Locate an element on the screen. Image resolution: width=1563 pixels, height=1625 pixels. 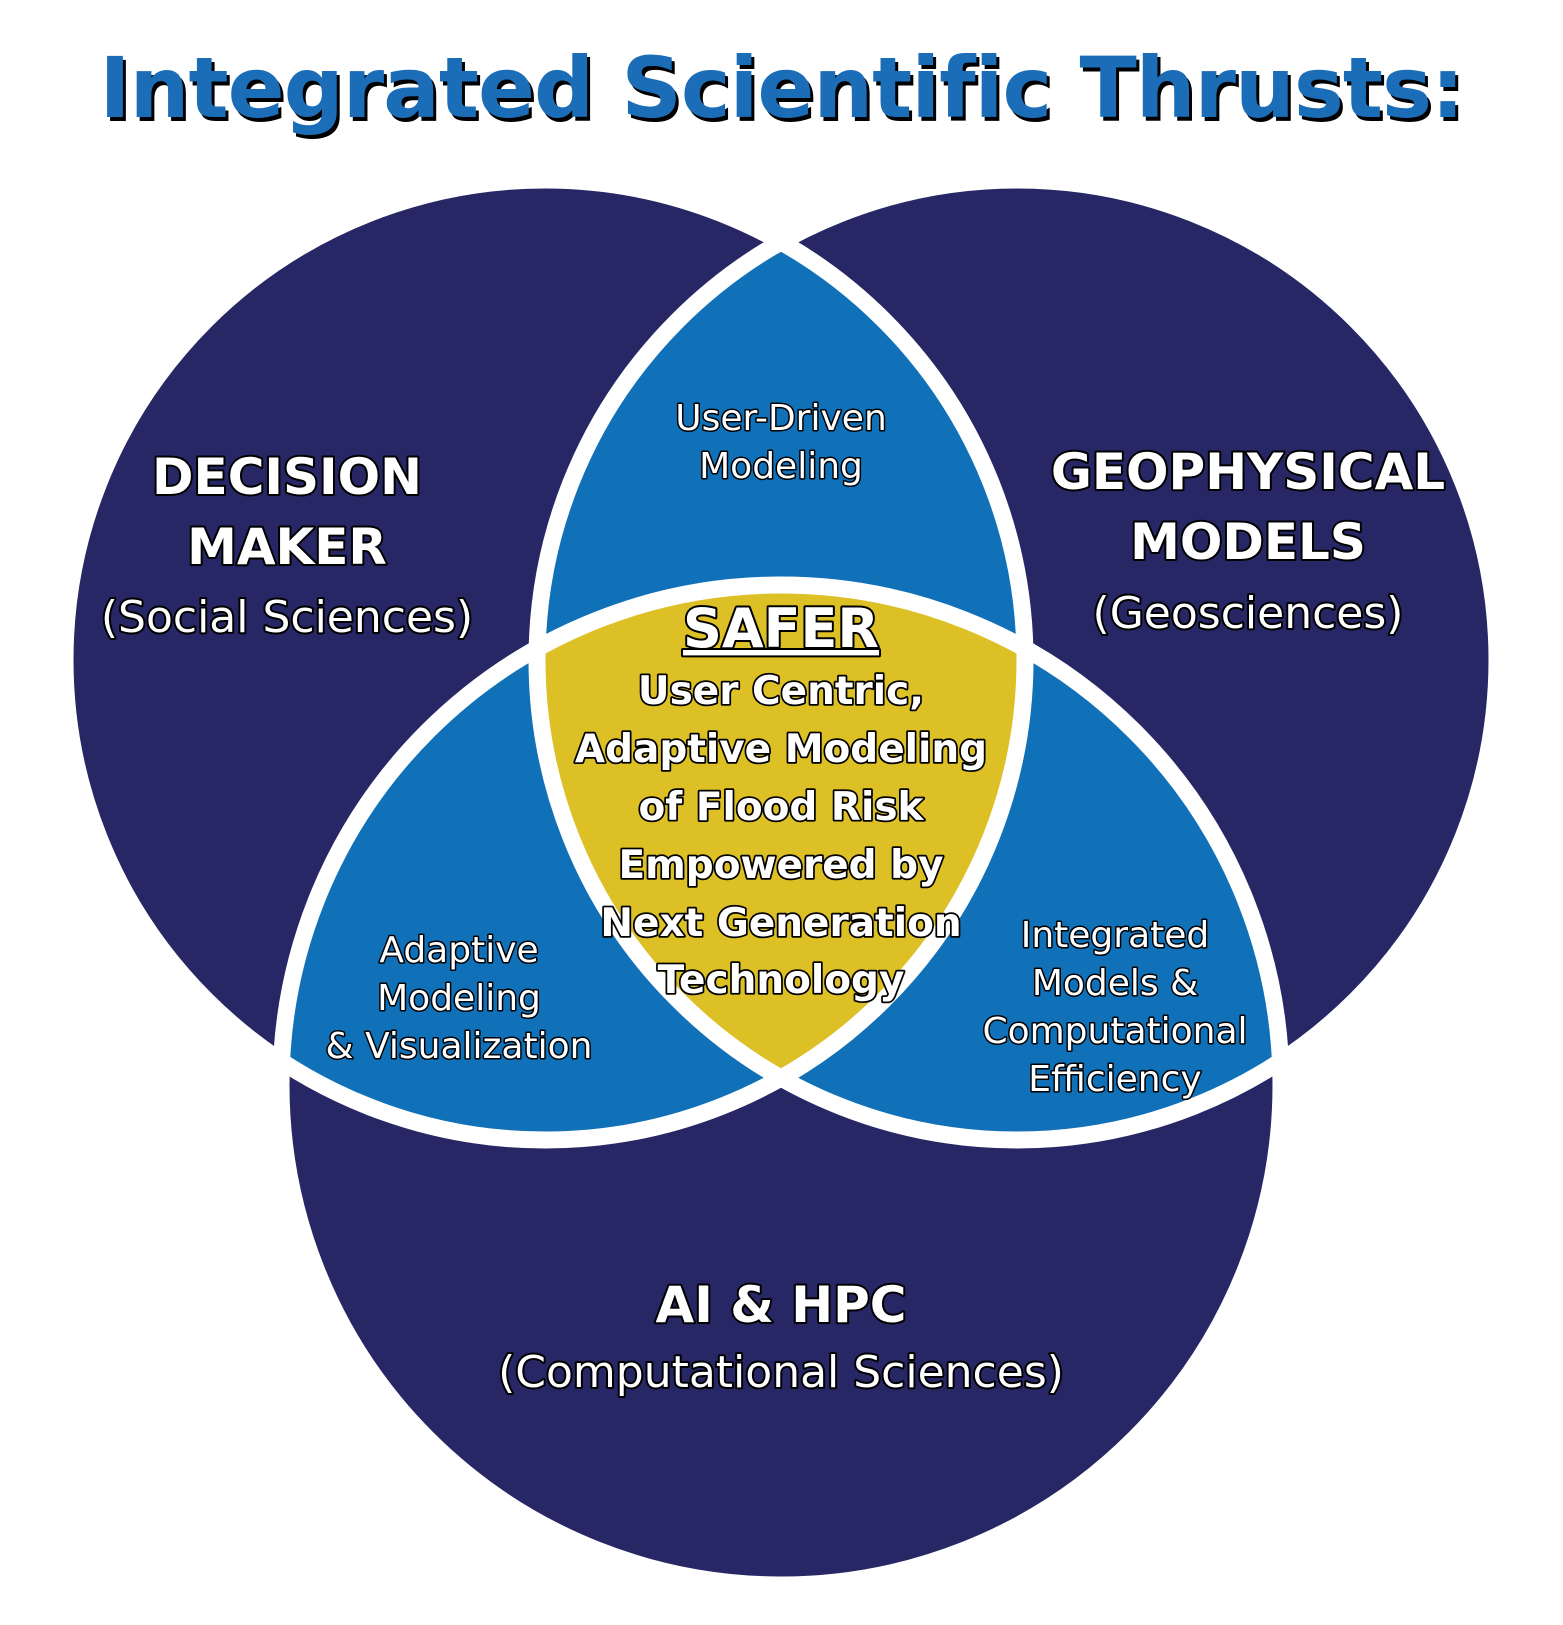
label-integrated-line2: Models & is located at coordinates (1115, 983).